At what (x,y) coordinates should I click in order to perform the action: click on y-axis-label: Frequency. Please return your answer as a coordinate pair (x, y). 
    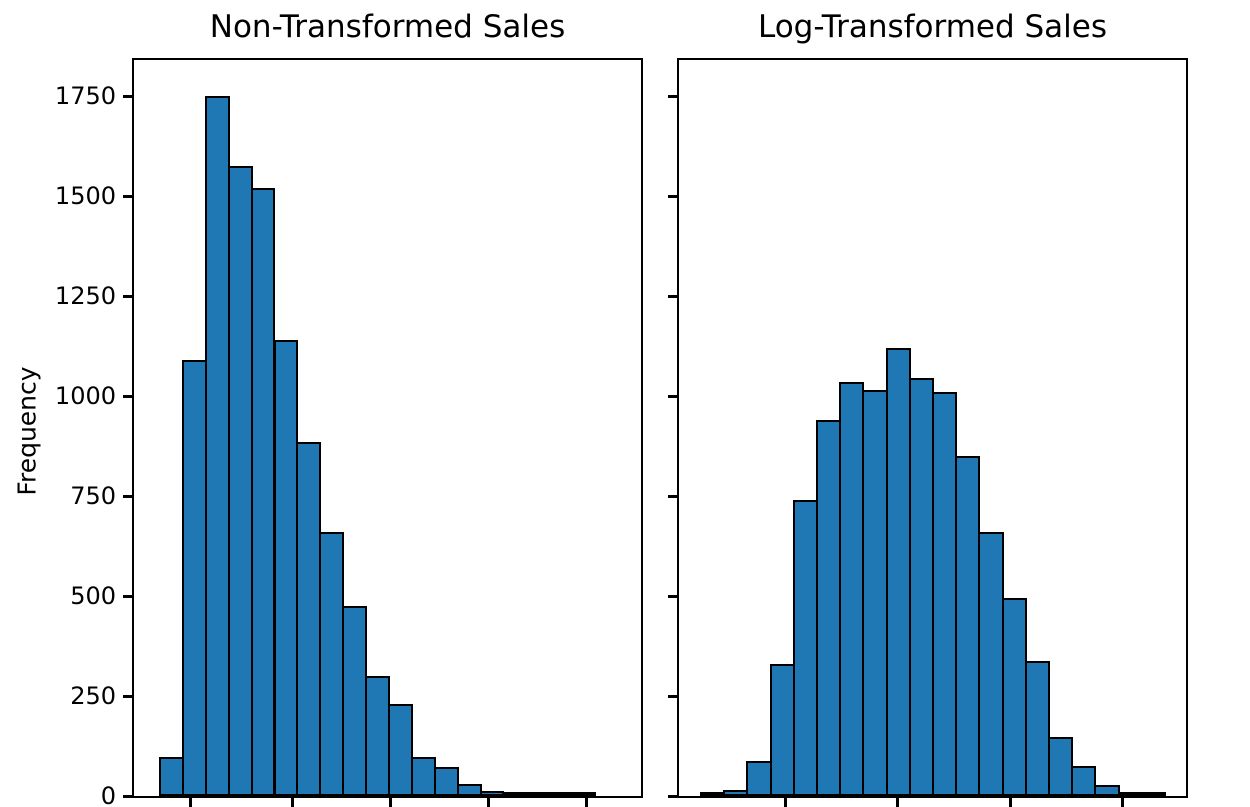
    Looking at the image, I should click on (27, 431).